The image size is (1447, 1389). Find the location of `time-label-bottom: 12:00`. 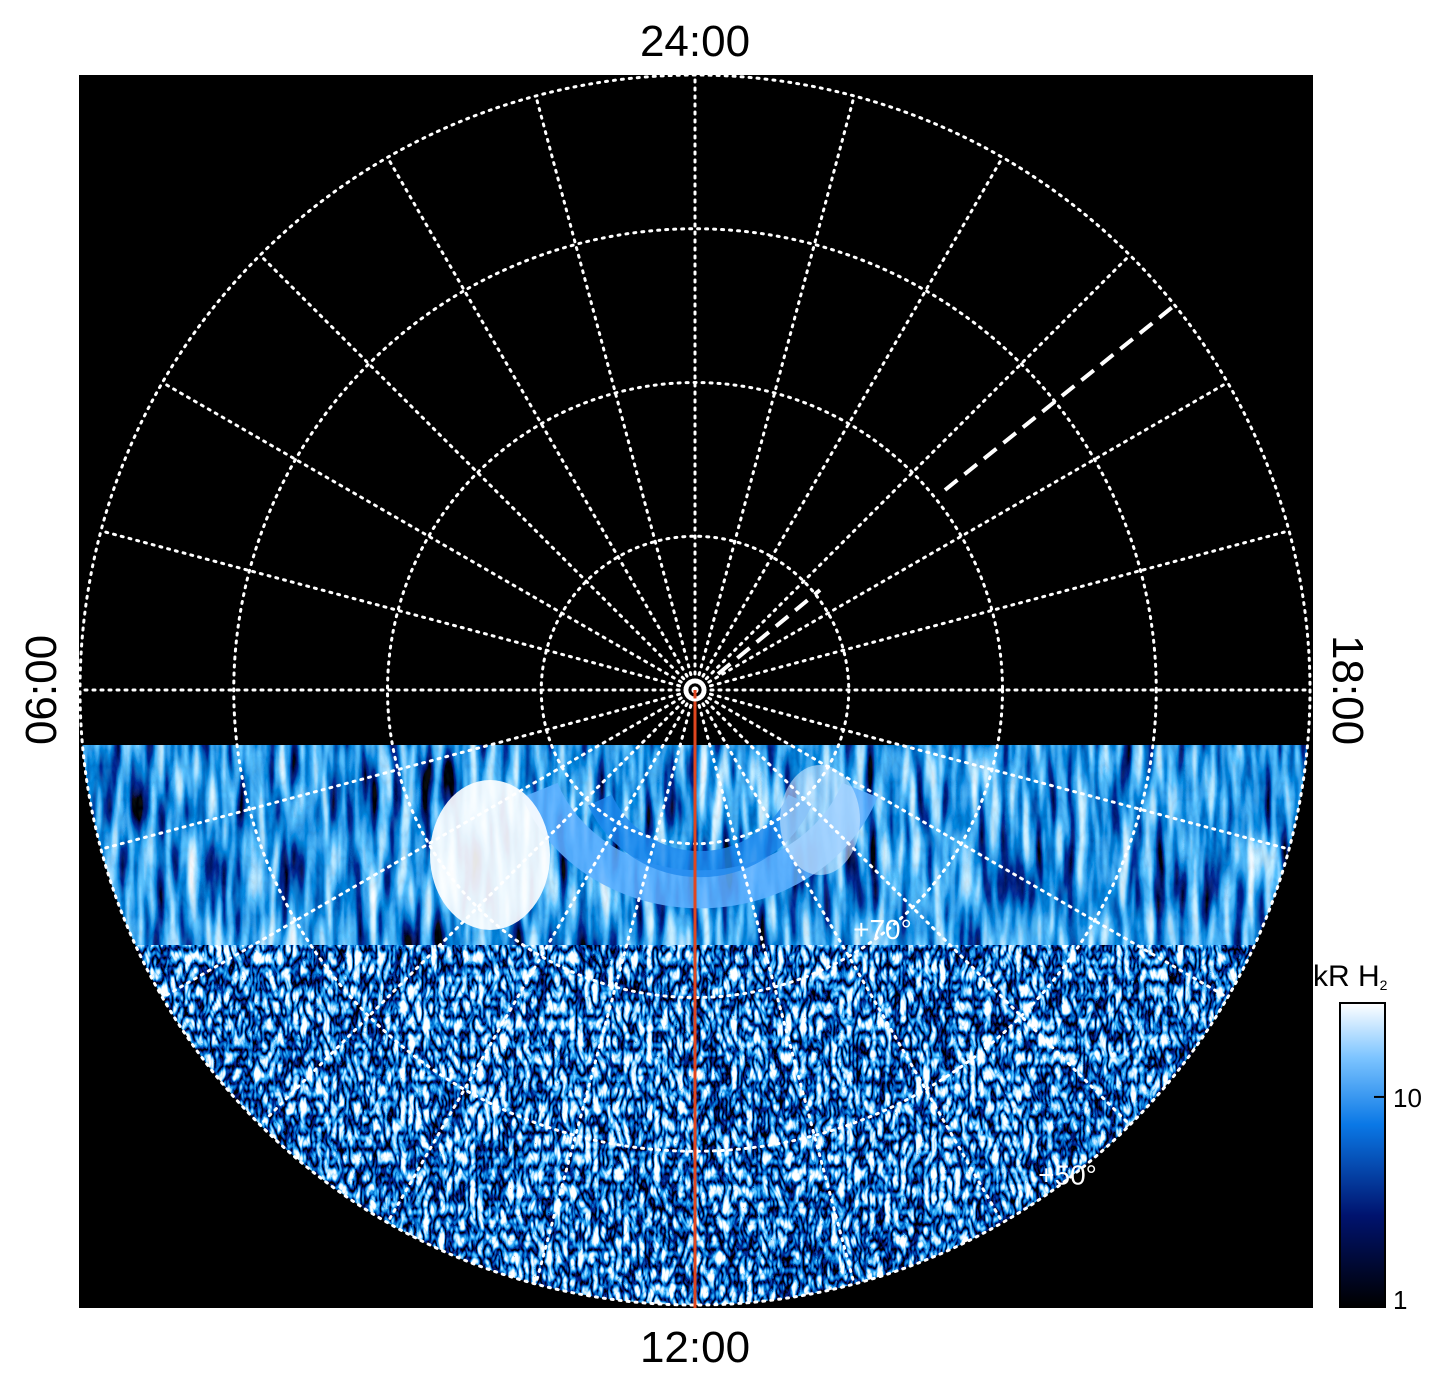

time-label-bottom: 12:00 is located at coordinates (695, 1347).